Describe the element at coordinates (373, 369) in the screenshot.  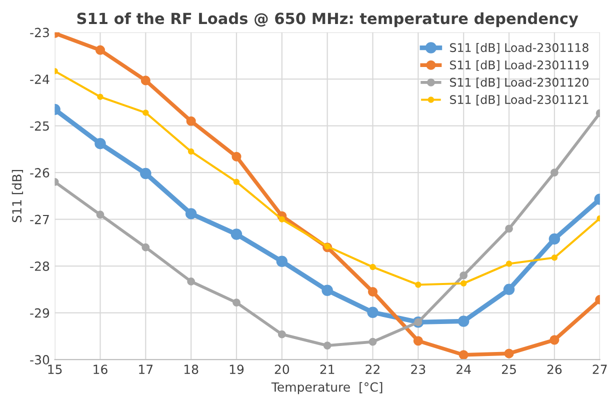
I see `x-tick-label: 22` at that location.